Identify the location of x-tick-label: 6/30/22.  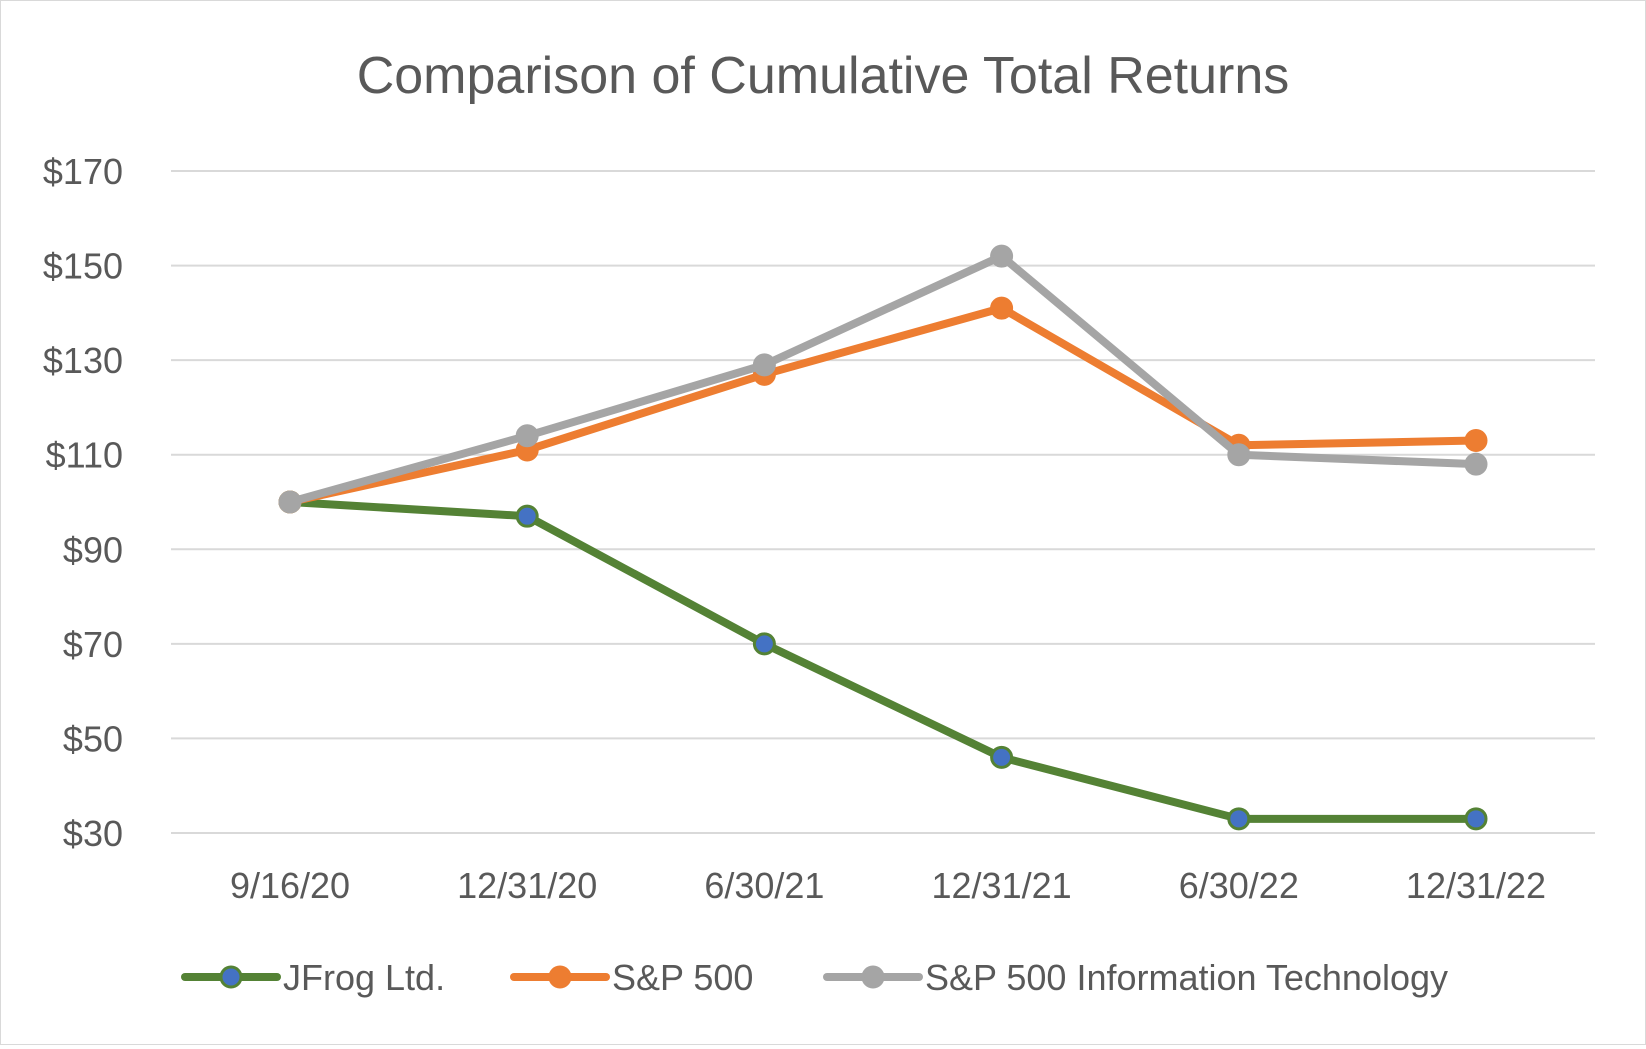
(1239, 885).